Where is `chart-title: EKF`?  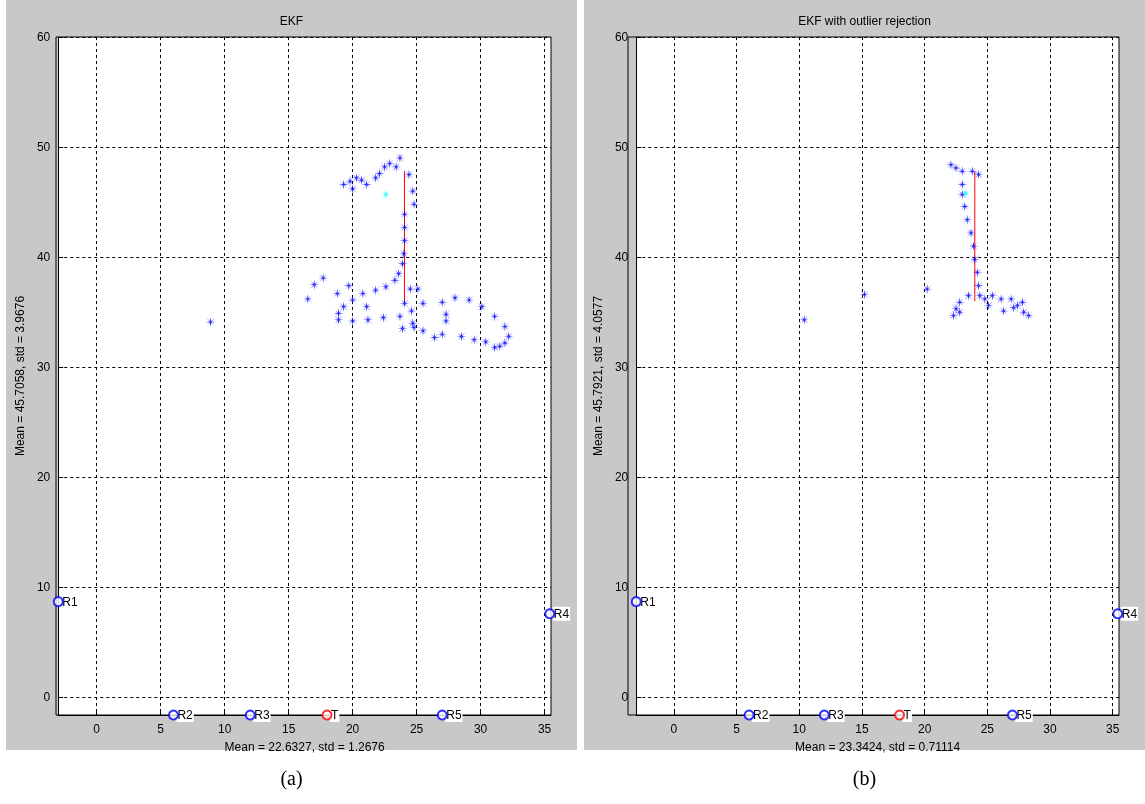
chart-title: EKF is located at coordinates (291, 21).